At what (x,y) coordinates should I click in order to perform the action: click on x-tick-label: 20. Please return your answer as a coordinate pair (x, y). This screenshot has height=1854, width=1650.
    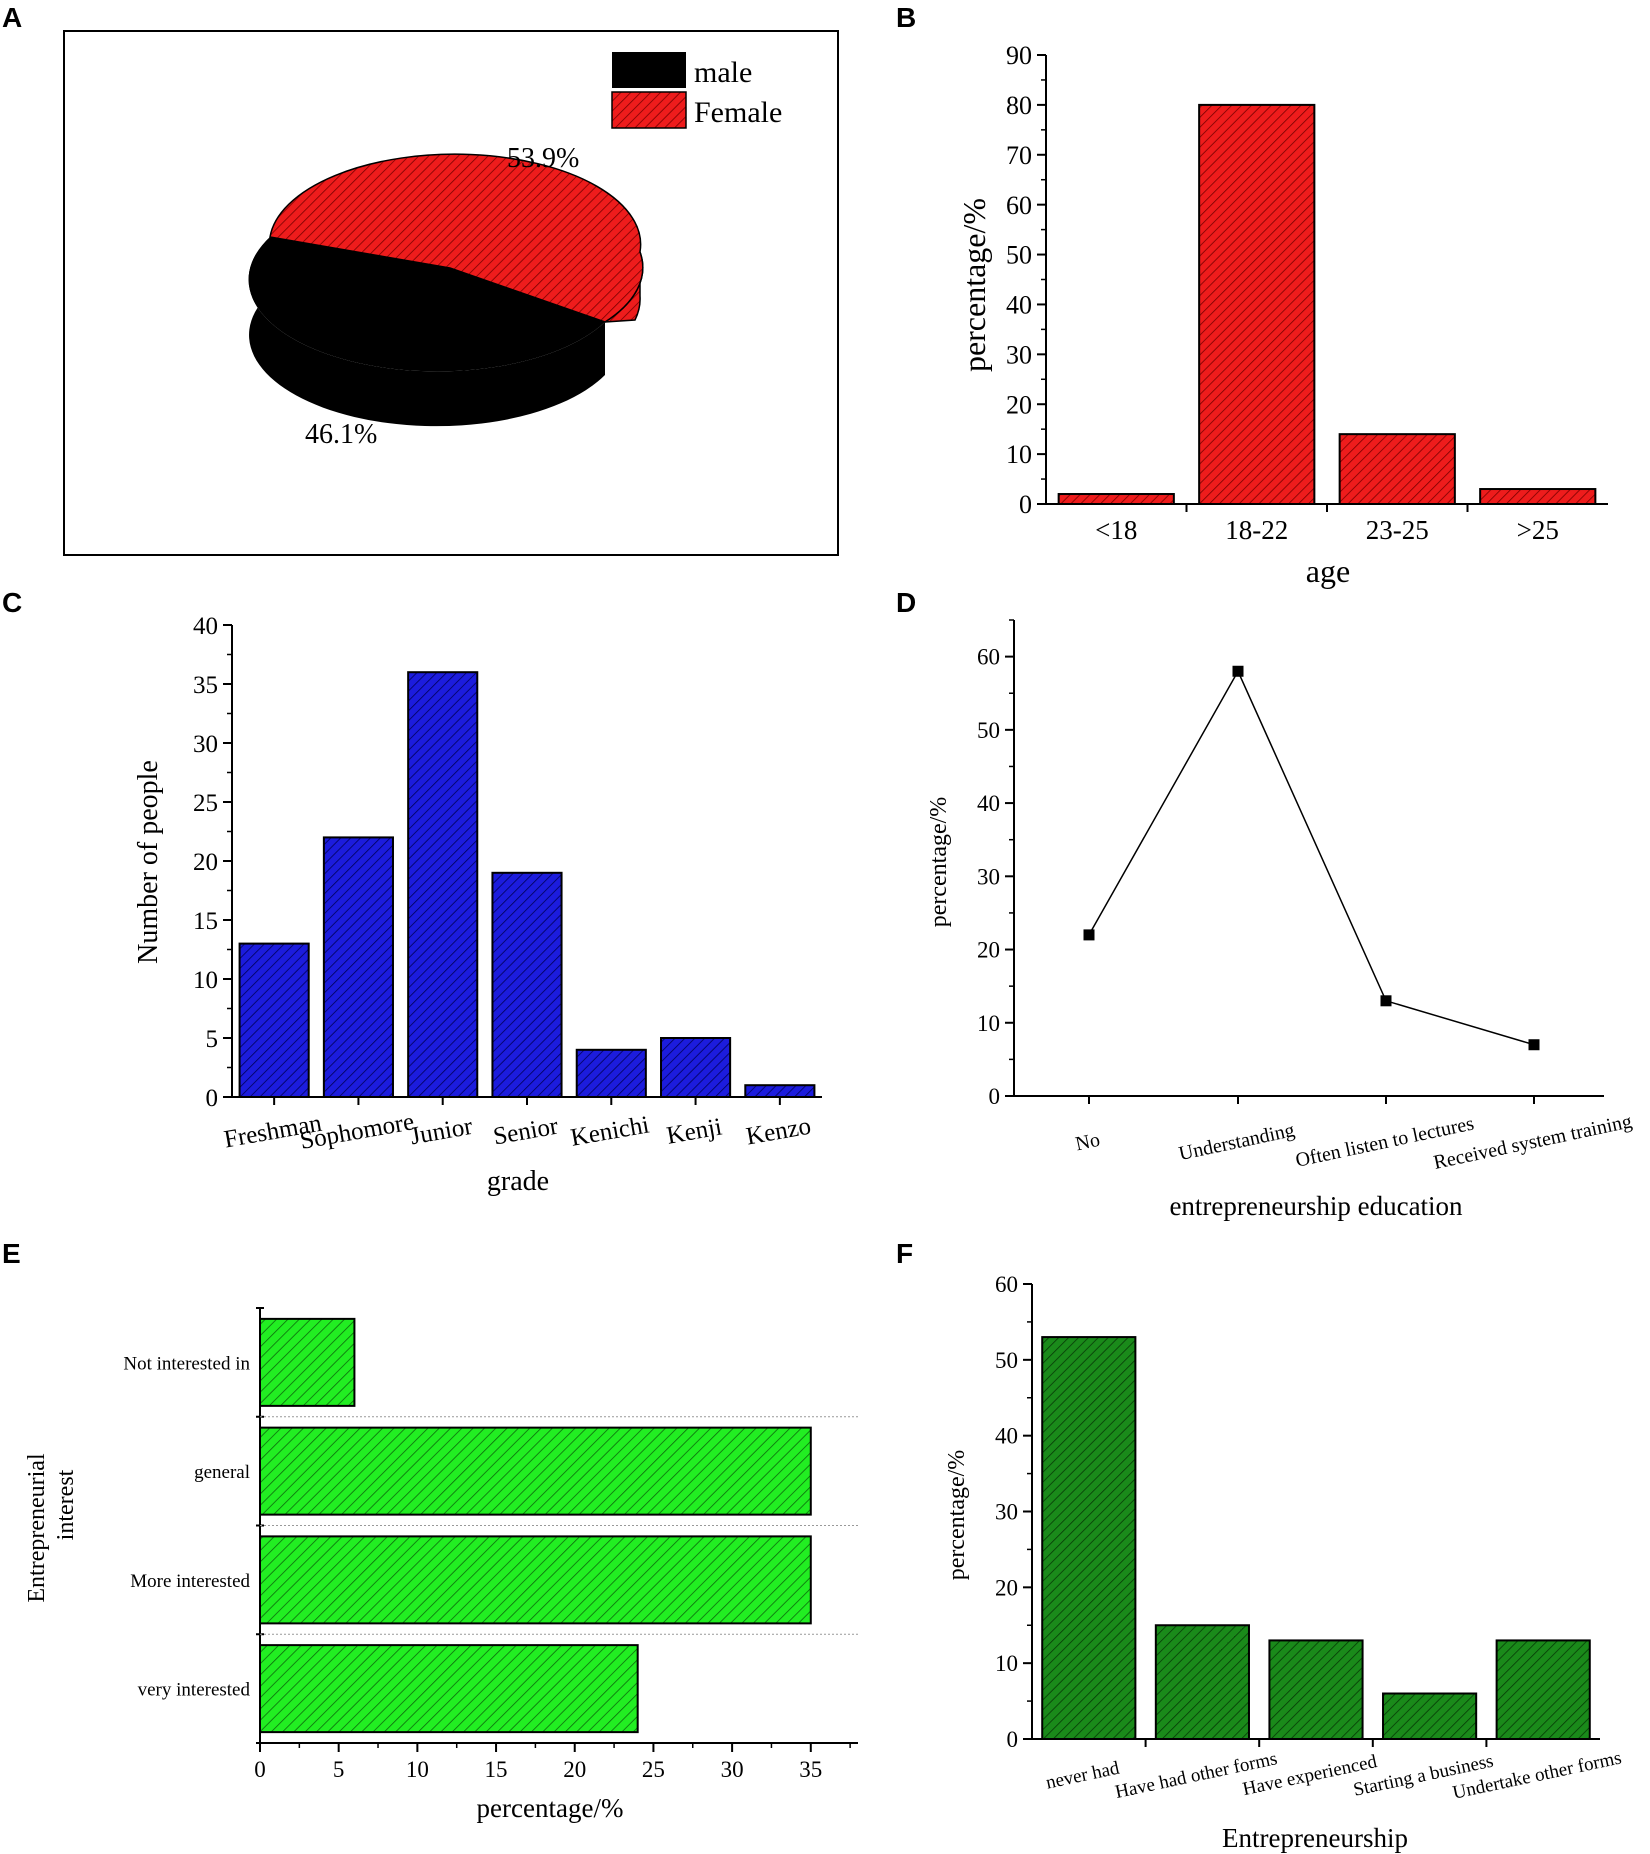
    Looking at the image, I should click on (574, 1769).